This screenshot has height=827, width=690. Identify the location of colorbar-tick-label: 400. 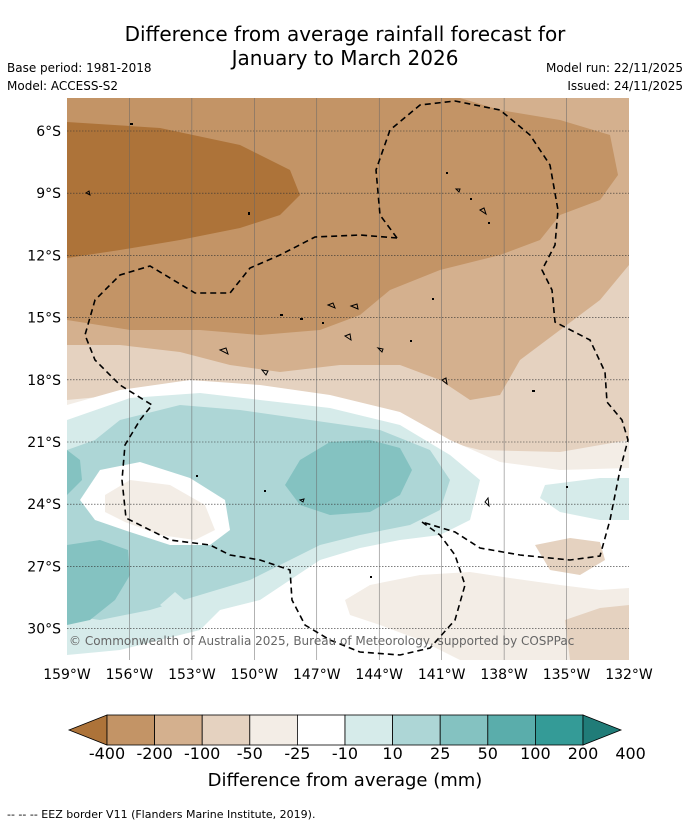
(630, 753).